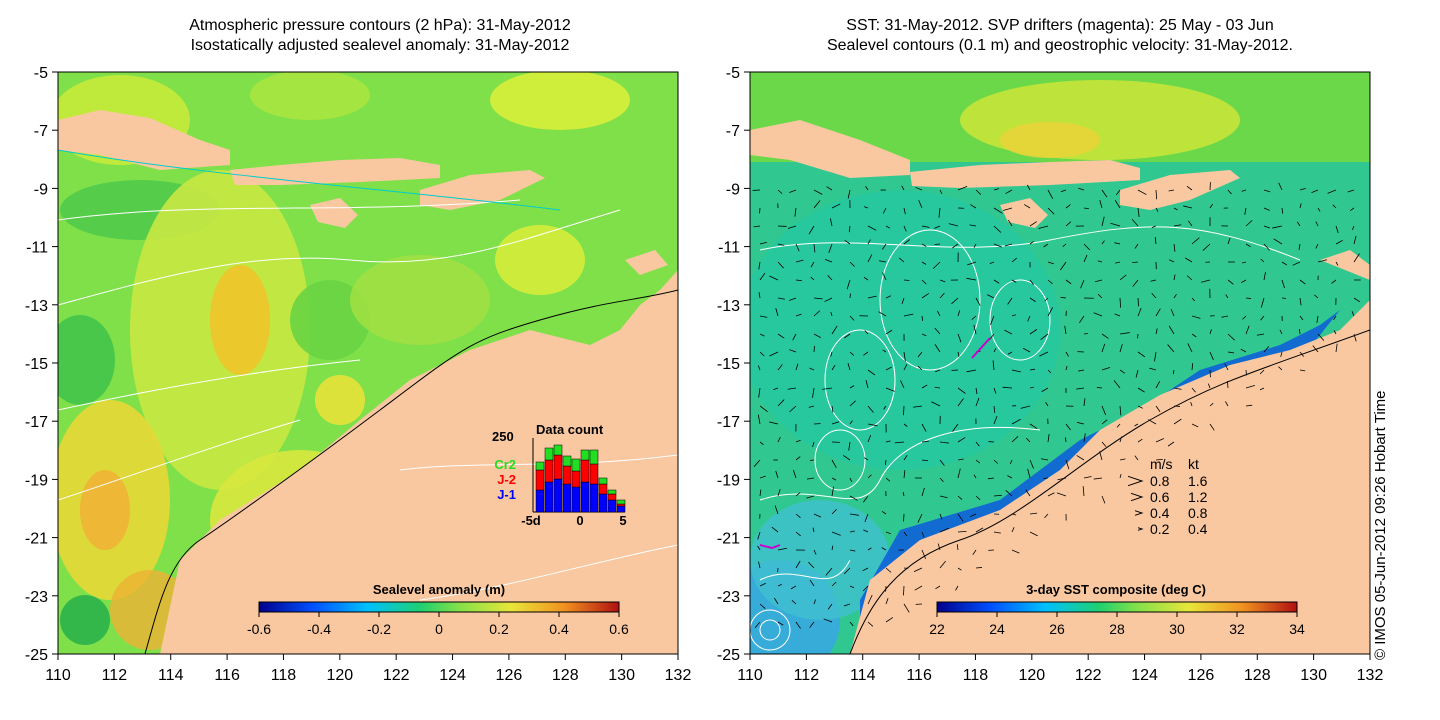  What do you see at coordinates (937, 629) in the screenshot?
I see `colorbar-tick-label: 22` at bounding box center [937, 629].